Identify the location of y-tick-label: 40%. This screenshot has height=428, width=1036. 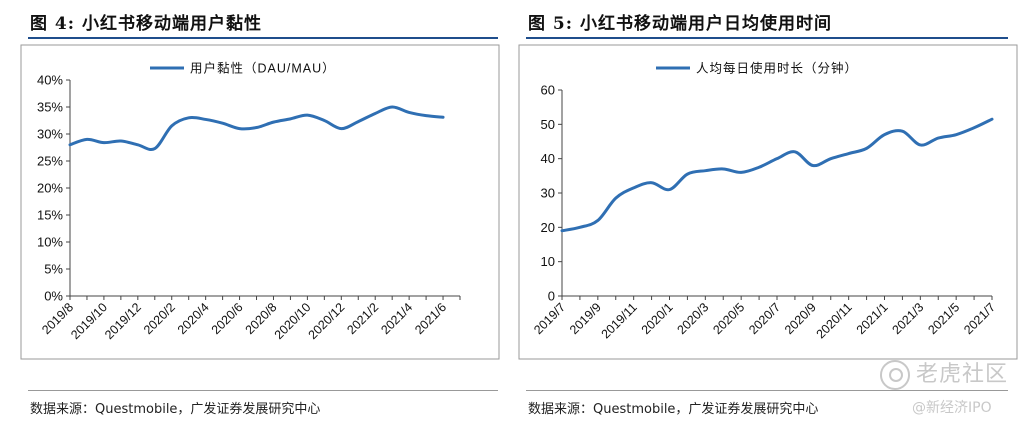
(50, 80).